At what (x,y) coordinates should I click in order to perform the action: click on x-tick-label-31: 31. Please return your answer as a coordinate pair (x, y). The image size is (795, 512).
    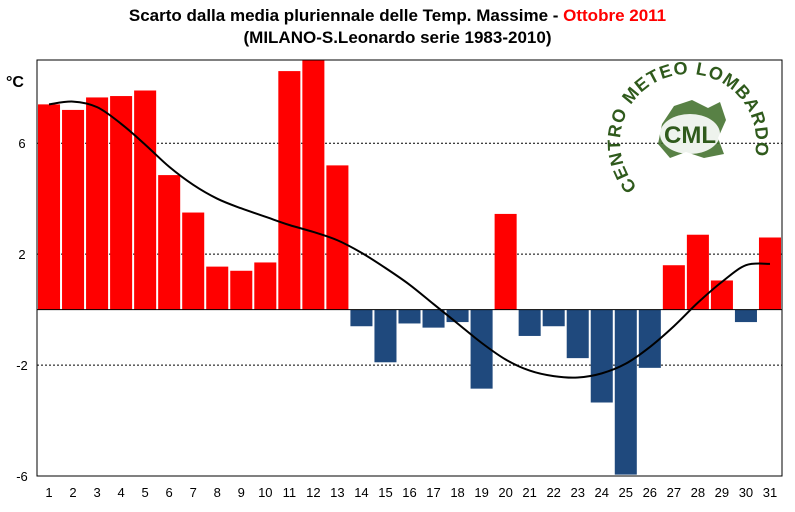
    Looking at the image, I should click on (770, 492).